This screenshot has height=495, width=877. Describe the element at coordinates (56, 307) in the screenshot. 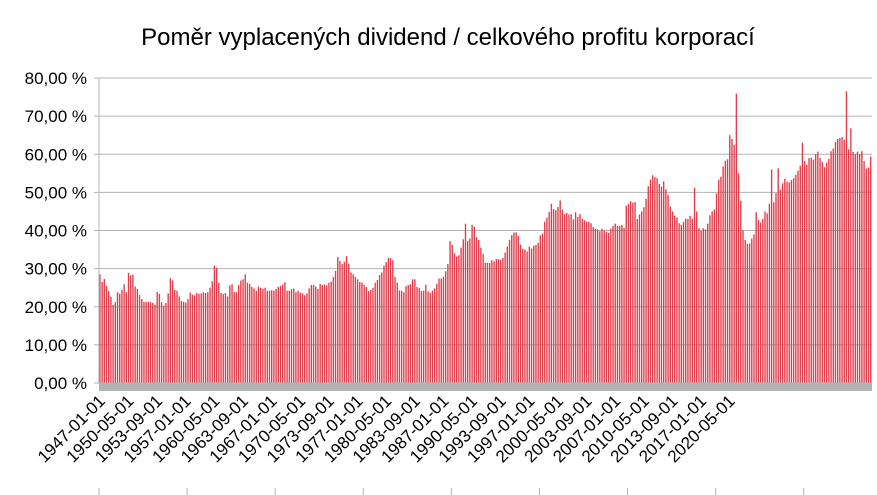

I see `y-tick-label: 20,00 %` at that location.